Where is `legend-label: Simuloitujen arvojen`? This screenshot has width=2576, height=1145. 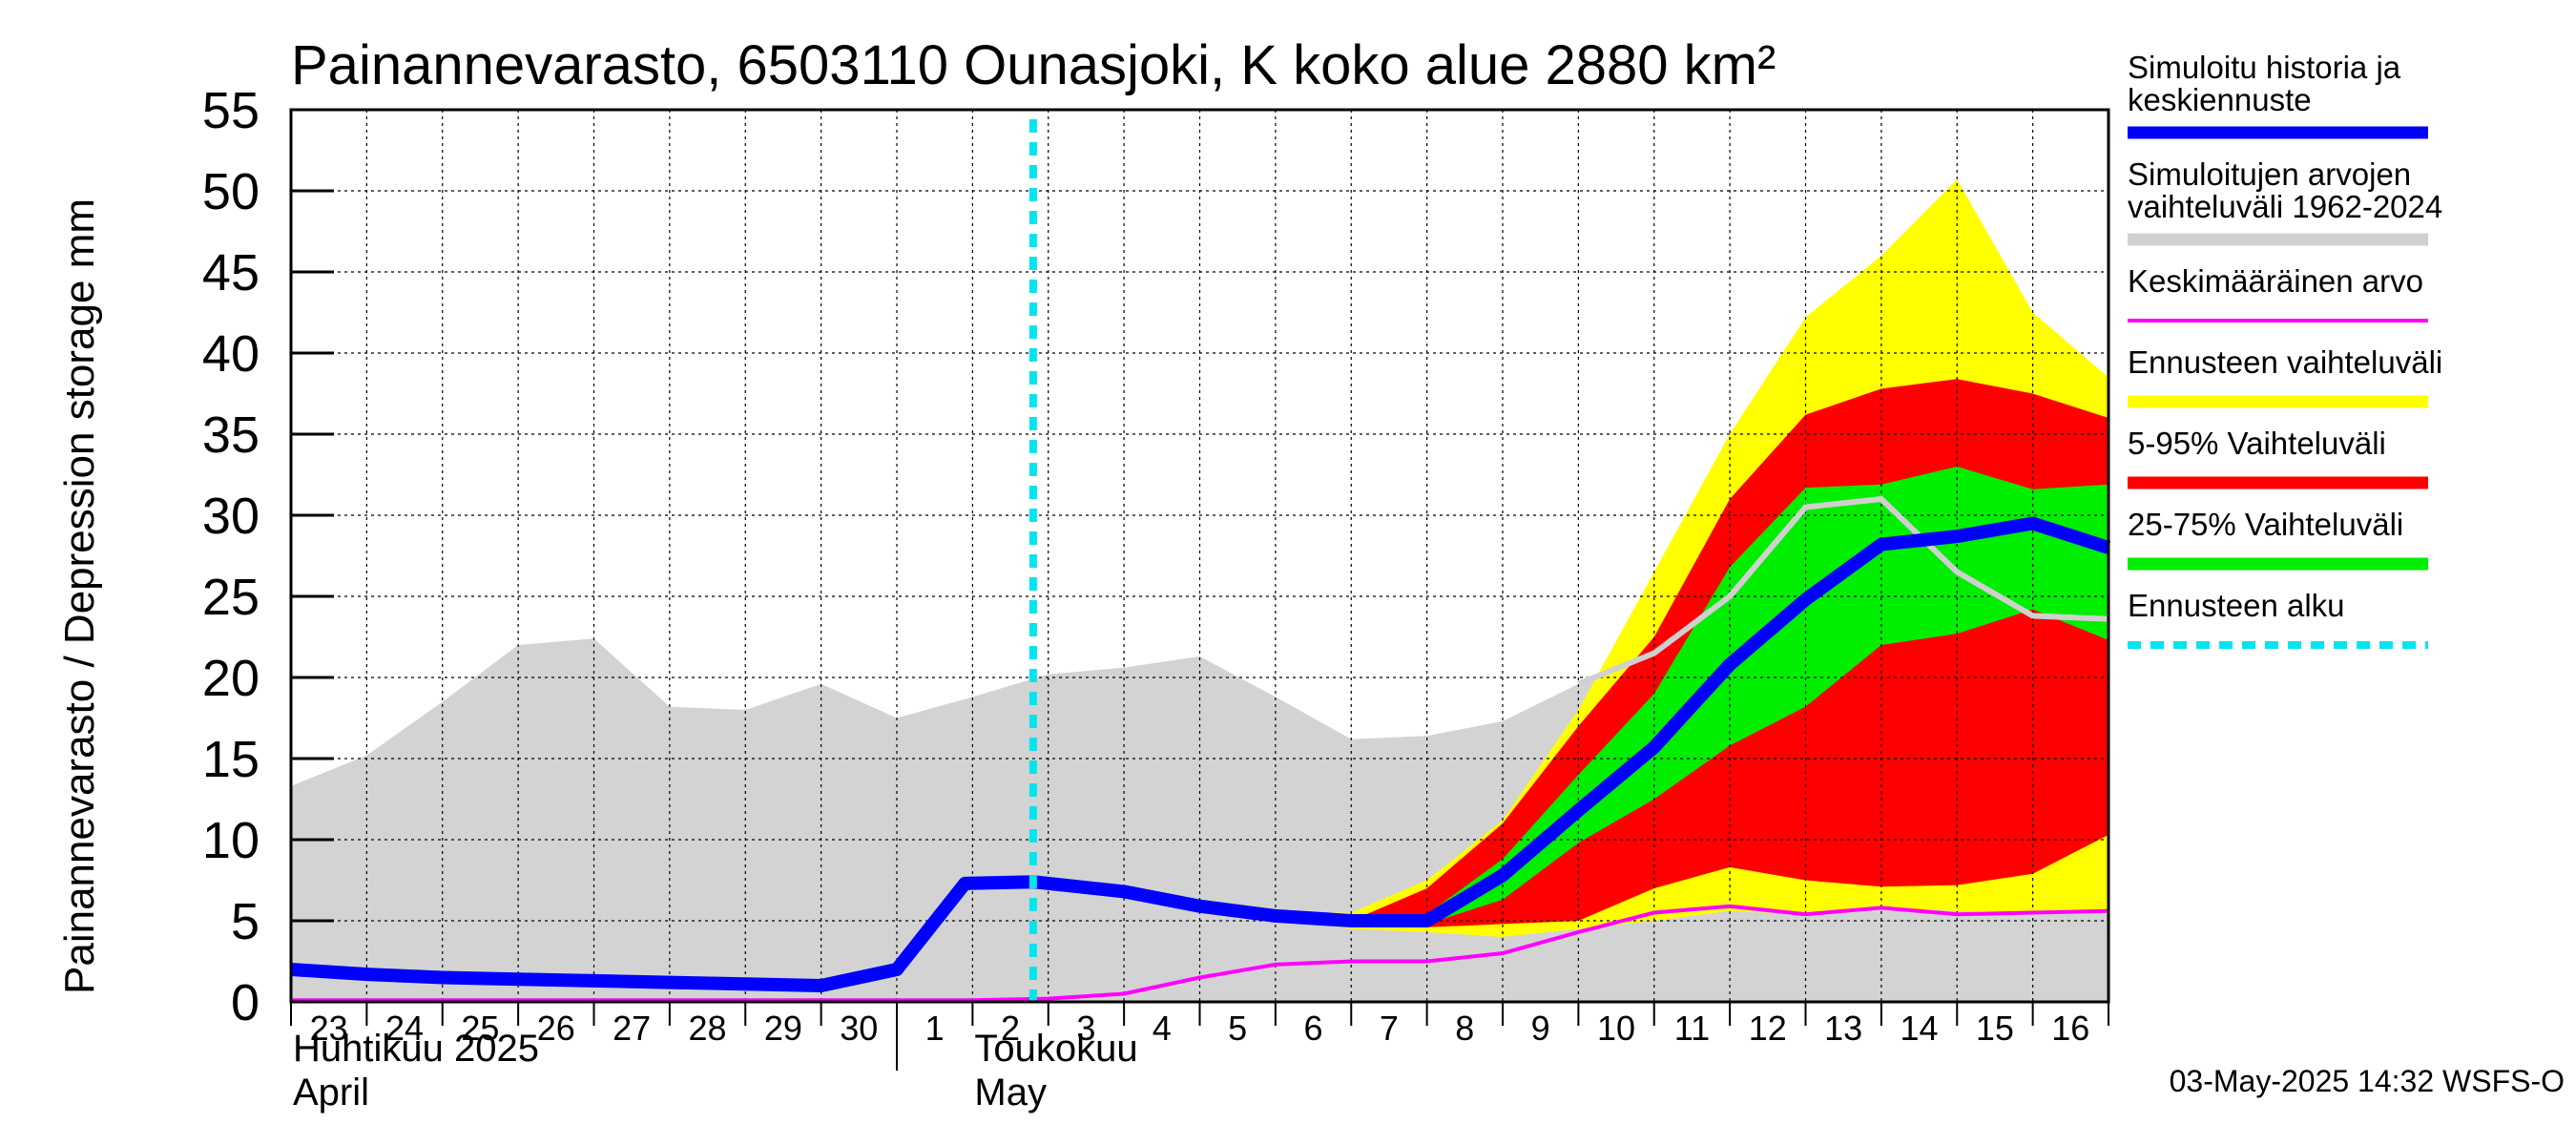
legend-label: Simuloitujen arvojen is located at coordinates (2269, 174).